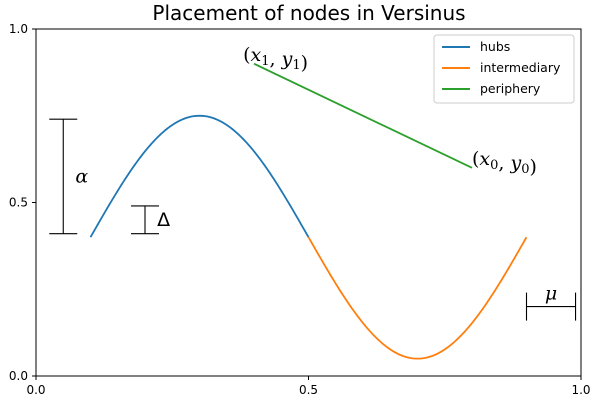 This screenshot has width=600, height=400. Describe the element at coordinates (145, 220) in the screenshot. I see `annotation-delta-bracket` at that location.